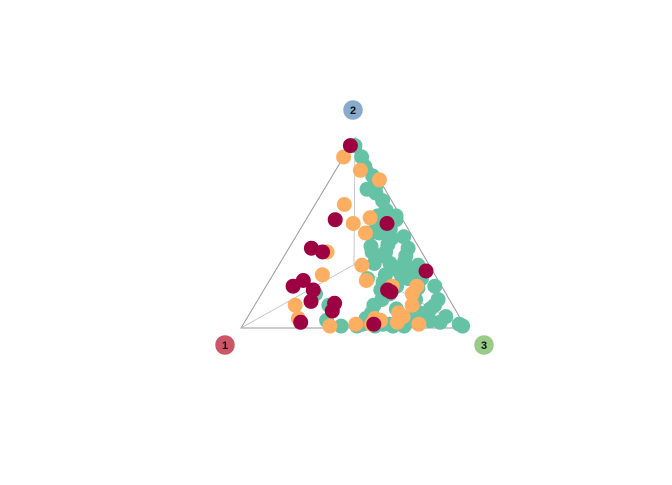 This screenshot has width=672, height=485. I want to click on vertex-label-2: 2, so click(353, 111).